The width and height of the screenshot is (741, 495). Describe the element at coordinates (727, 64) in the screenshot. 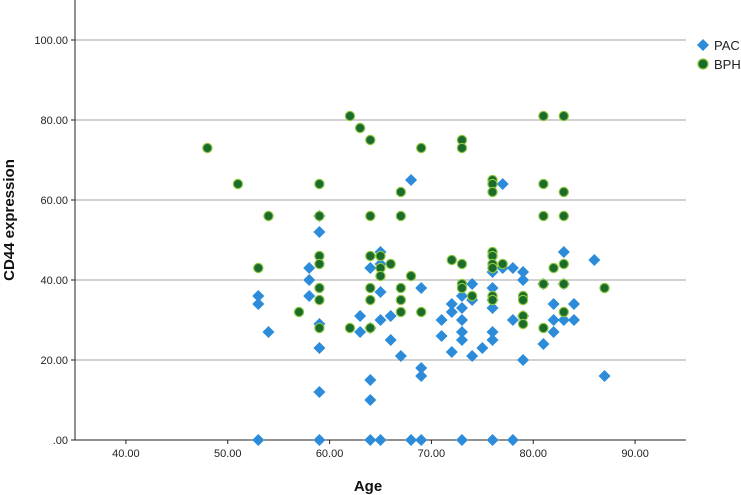

I see `legend-bph-label: BPH` at that location.